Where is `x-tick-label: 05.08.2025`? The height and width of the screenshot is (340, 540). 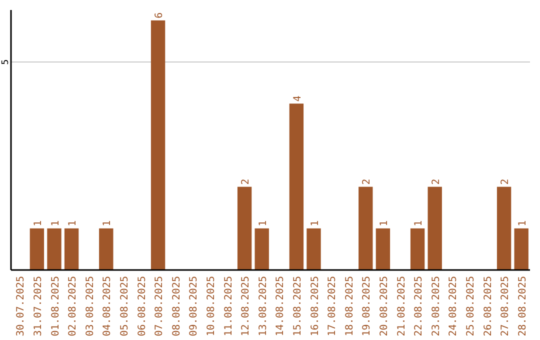 x-tick-label: 05.08.2025 is located at coordinates (124, 306).